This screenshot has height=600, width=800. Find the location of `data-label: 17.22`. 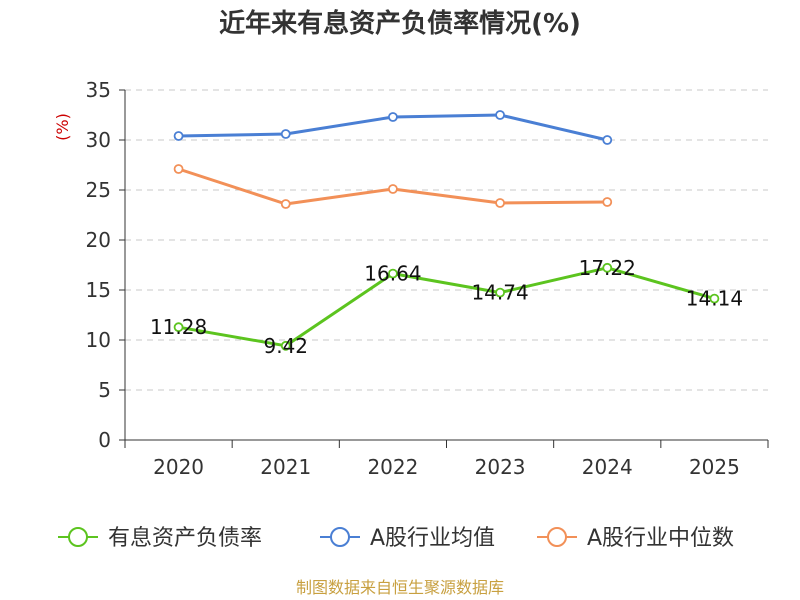

data-label: 17.22 is located at coordinates (607, 268).